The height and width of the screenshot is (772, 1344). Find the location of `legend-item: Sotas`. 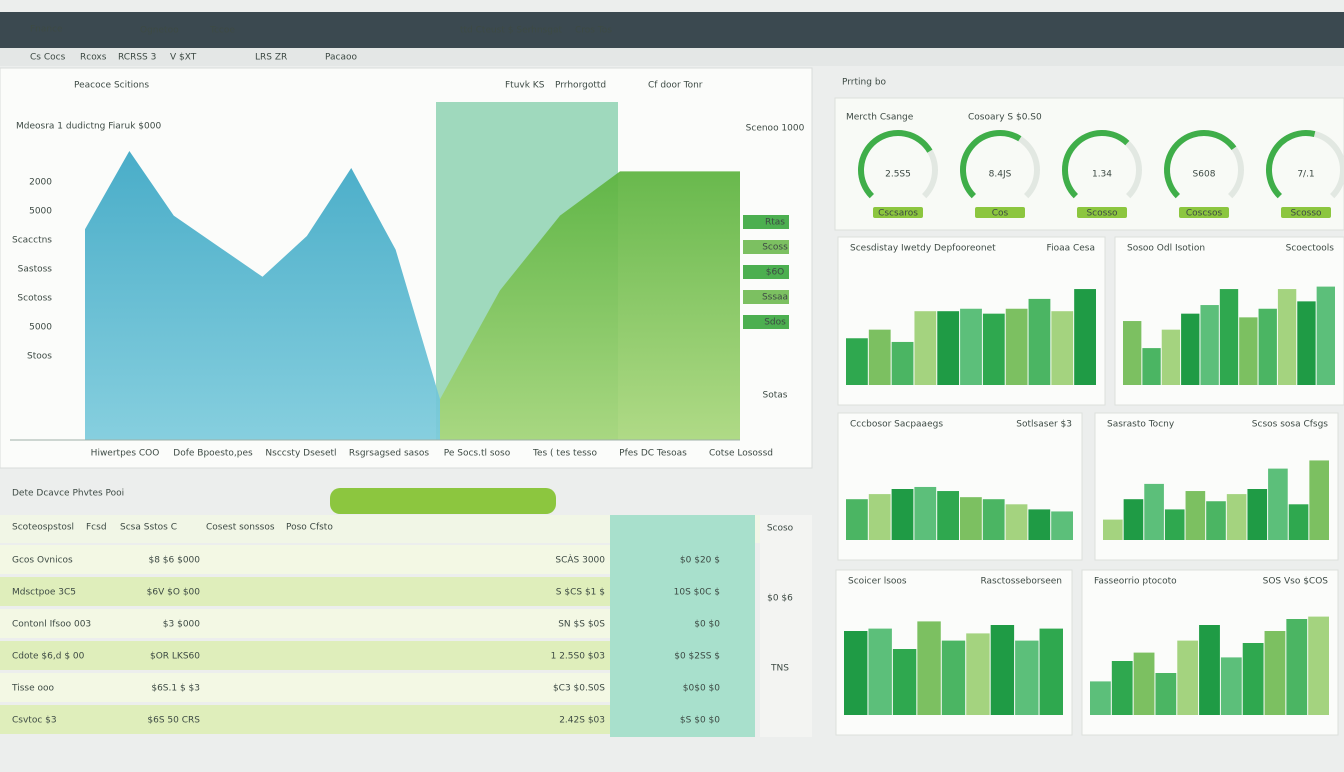

legend-item: Sotas is located at coordinates (775, 396).